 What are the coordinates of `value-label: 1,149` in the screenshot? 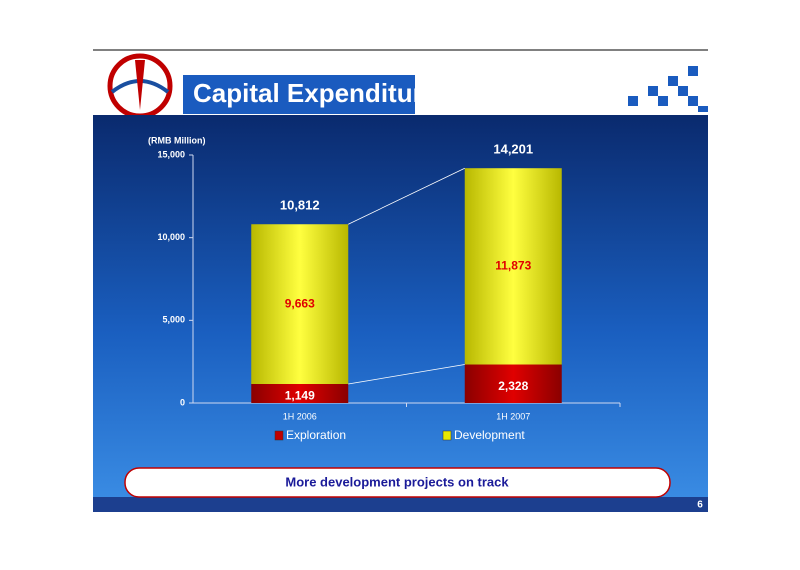 It's located at (300, 396).